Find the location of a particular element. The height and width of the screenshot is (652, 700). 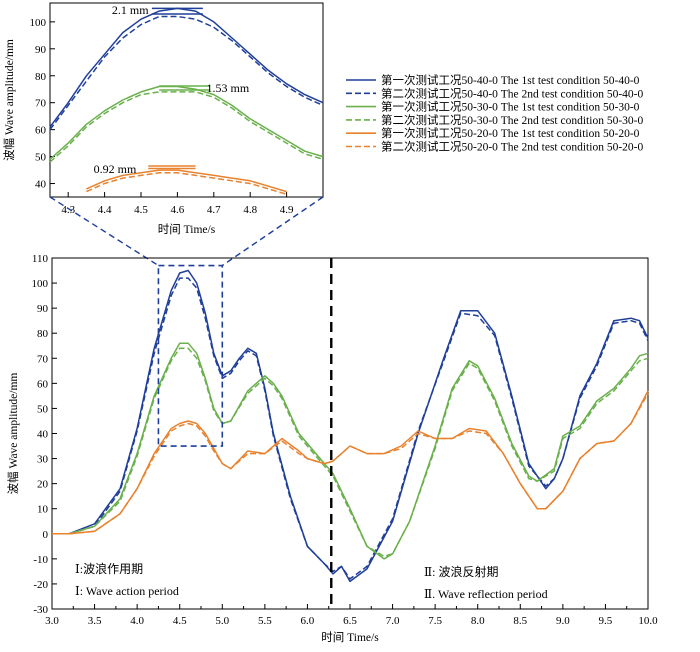

main-y-tick-label: -20 is located at coordinates (40, 585).